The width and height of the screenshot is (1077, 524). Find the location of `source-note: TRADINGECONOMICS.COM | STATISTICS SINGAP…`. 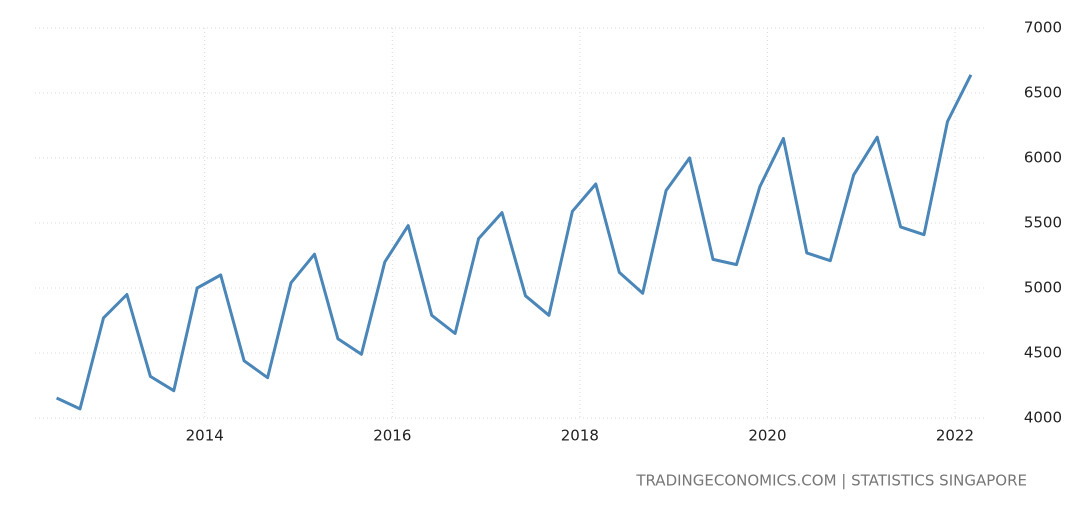

source-note: TRADINGECONOMICS.COM | STATISTICS SINGAP… is located at coordinates (831, 481).